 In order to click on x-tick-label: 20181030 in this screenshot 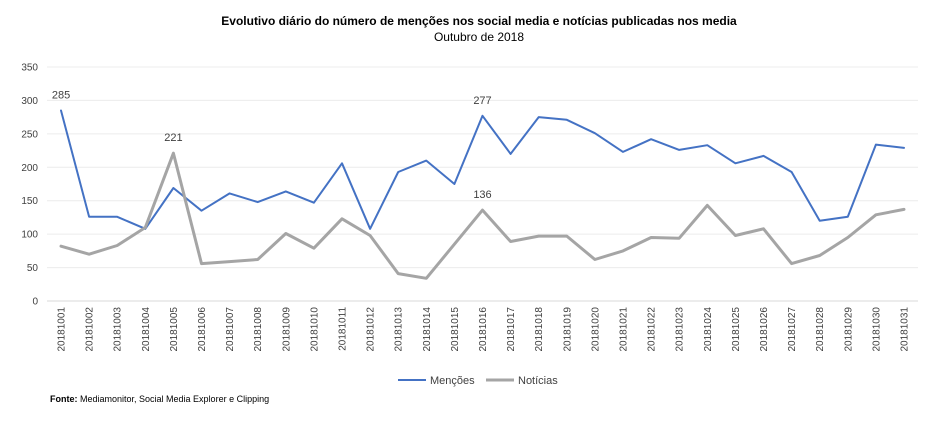, I will do `click(876, 329)`.